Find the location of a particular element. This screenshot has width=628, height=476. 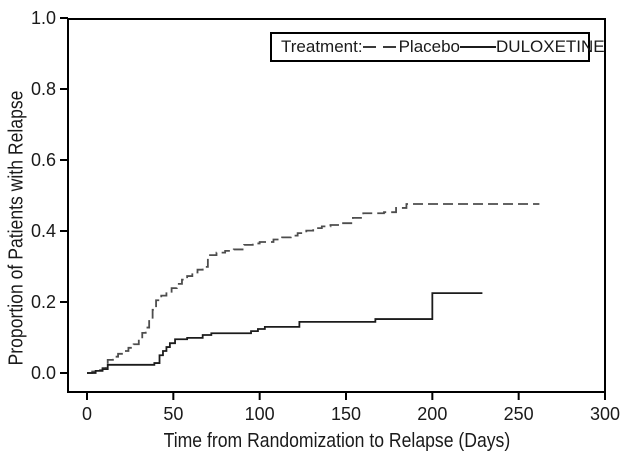

y-axis-title-text: Proportion of Patients with Relapse is located at coordinates (16, 228).